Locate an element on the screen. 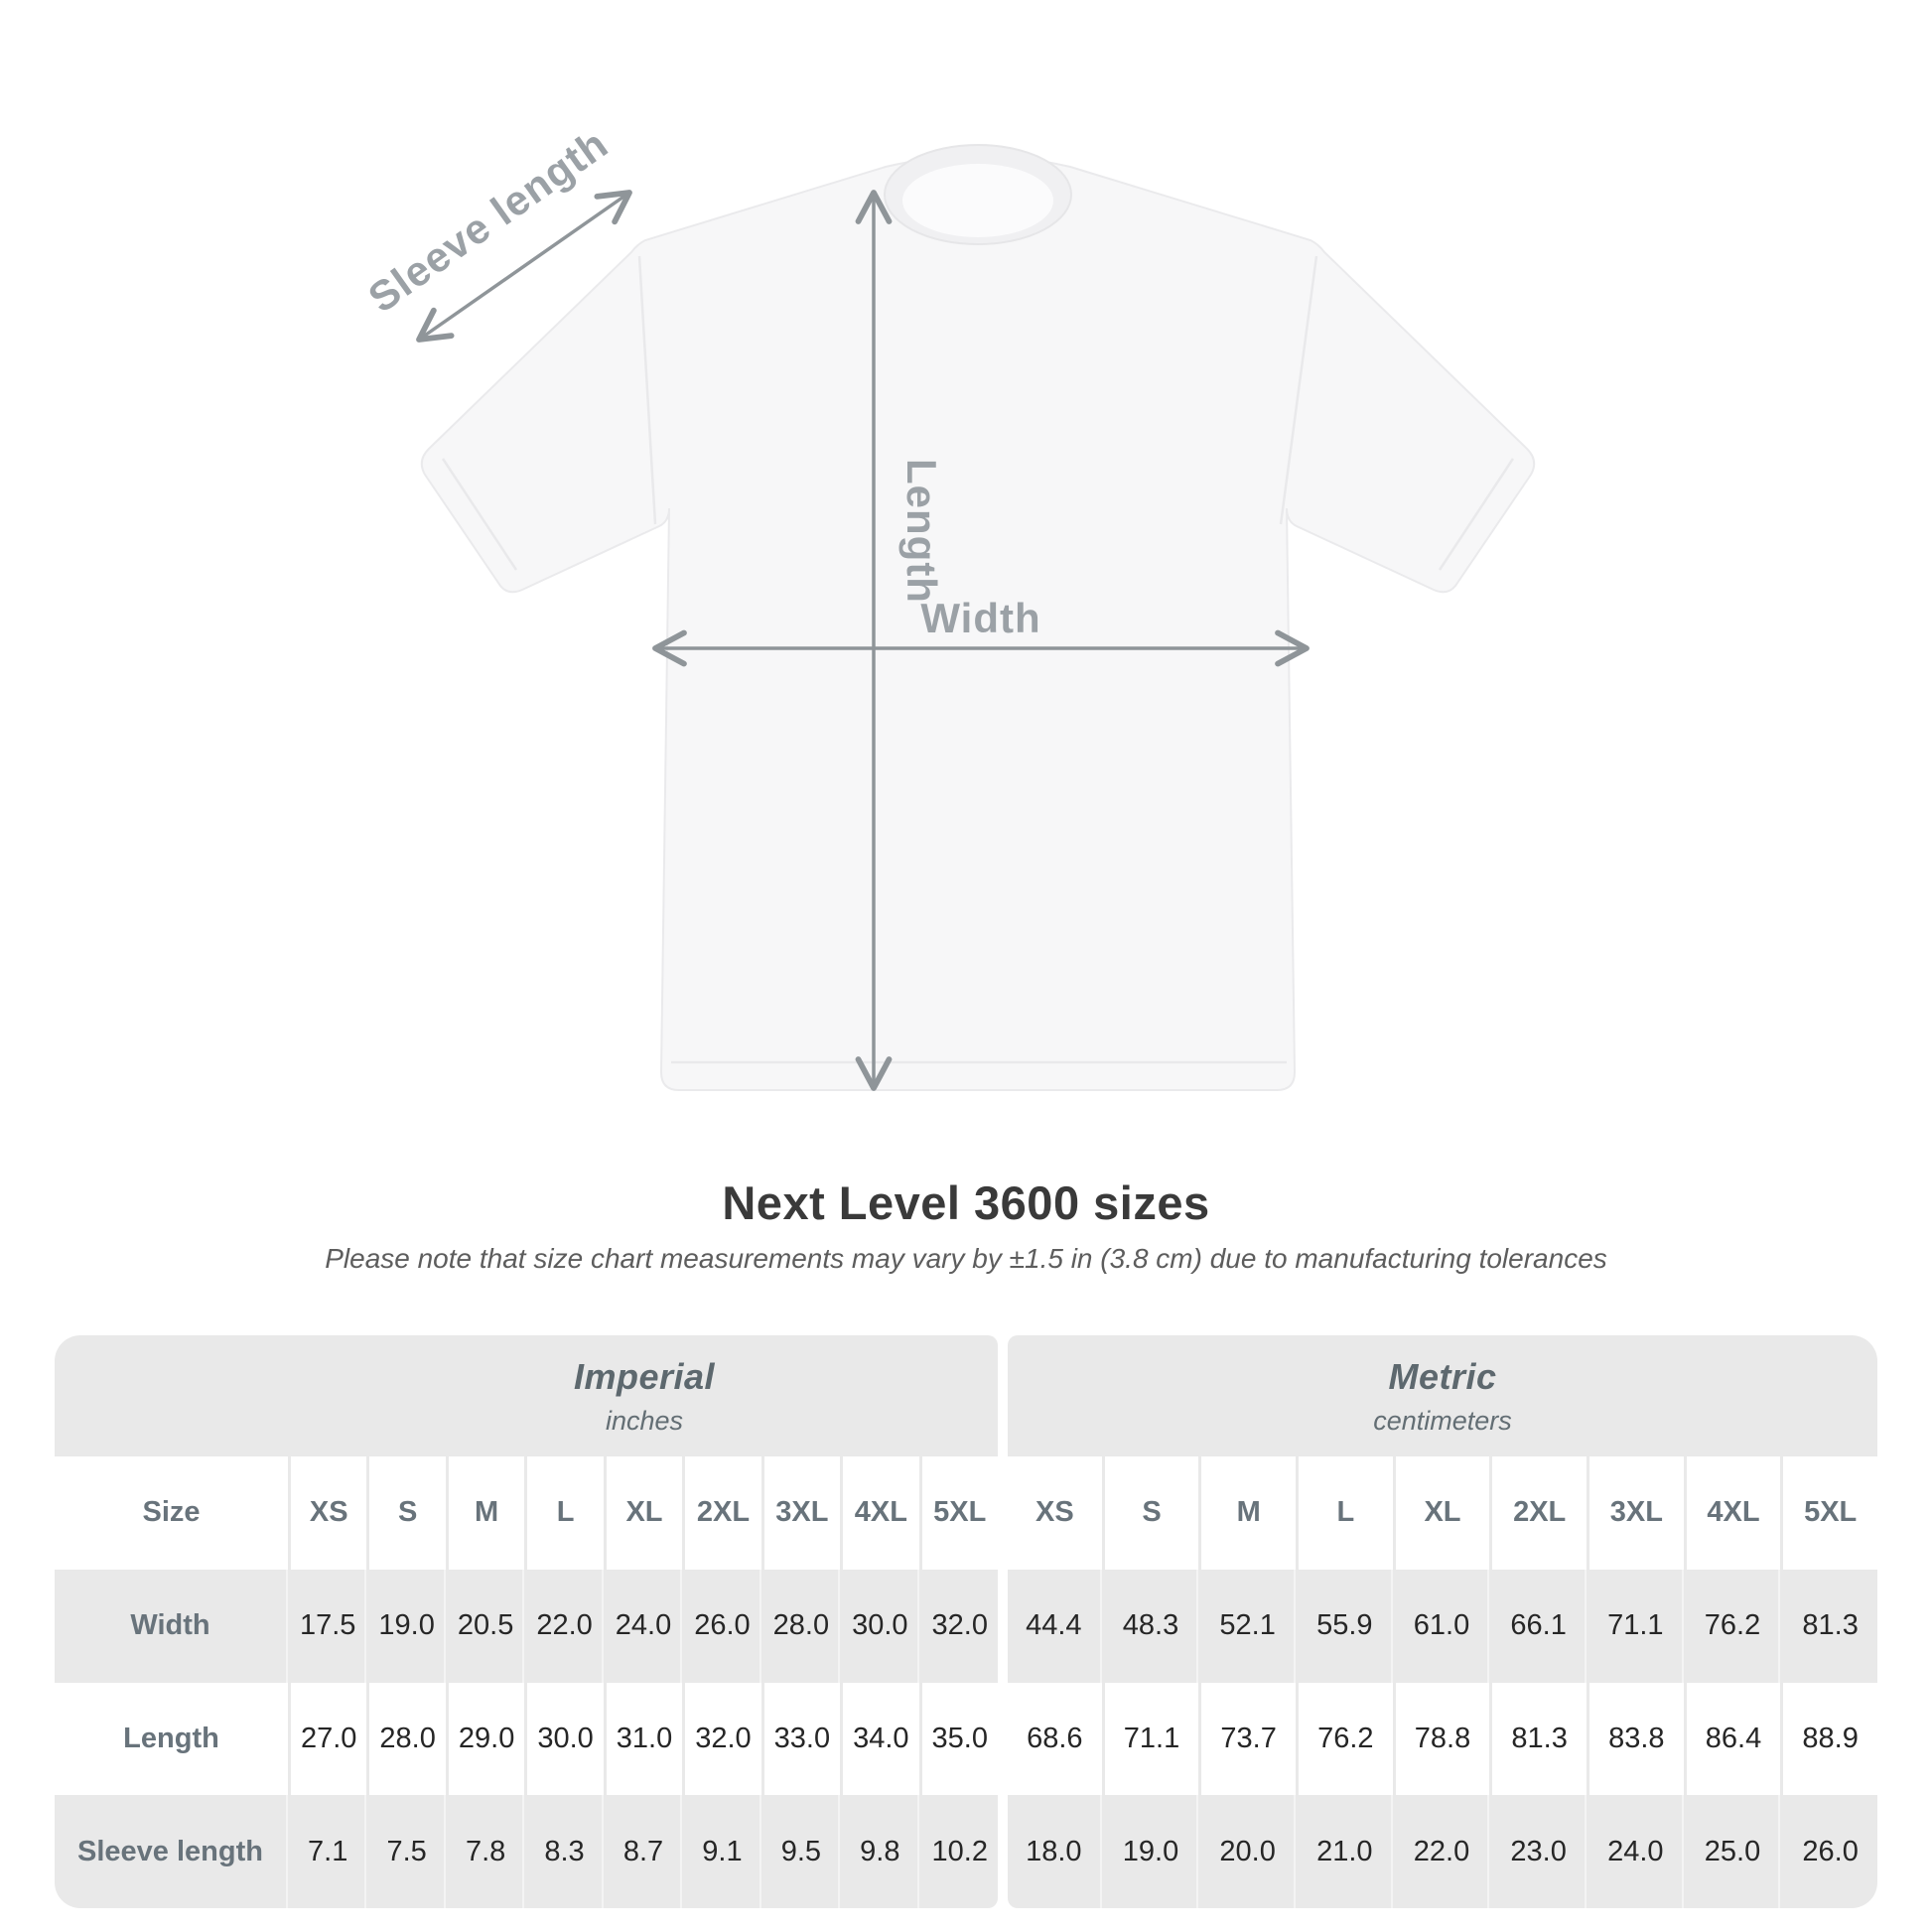 The width and height of the screenshot is (1932, 1932). value-cell: 7.8 is located at coordinates (487, 1852).